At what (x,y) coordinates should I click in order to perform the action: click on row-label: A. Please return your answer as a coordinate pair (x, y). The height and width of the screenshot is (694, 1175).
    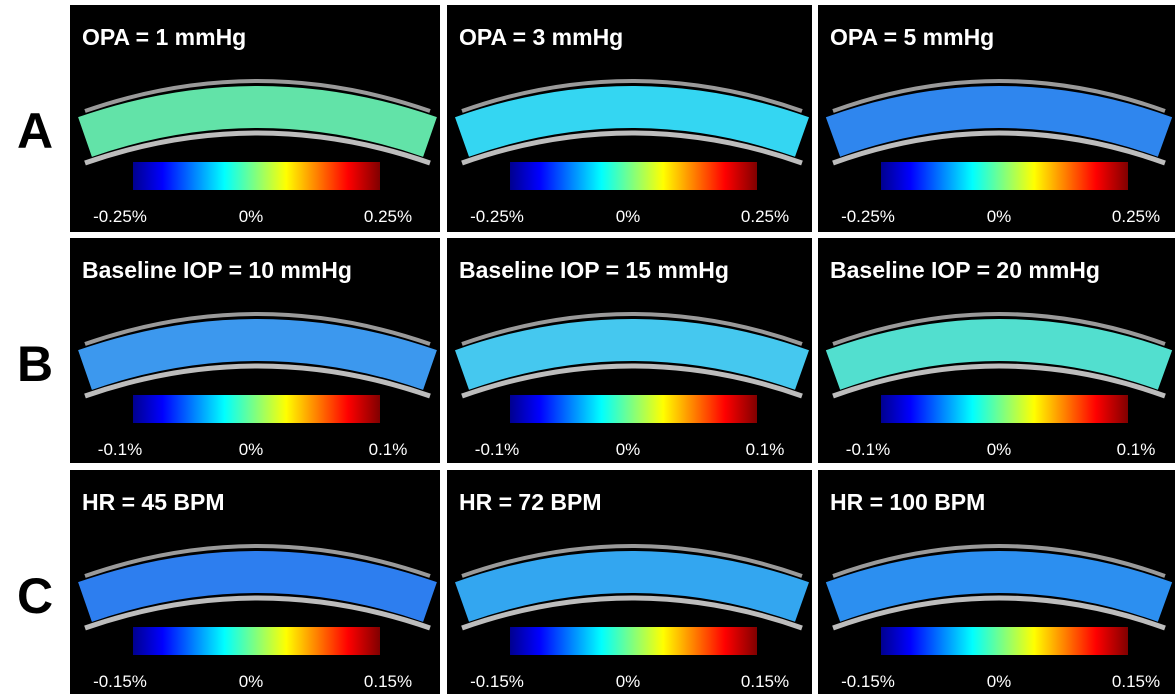
    Looking at the image, I should click on (35, 131).